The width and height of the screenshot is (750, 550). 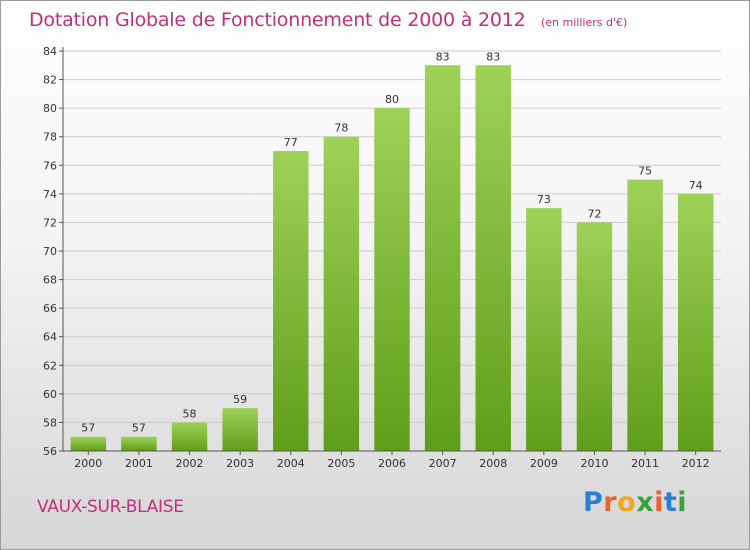 I want to click on x-tick-label-2006: 2006, so click(x=392, y=463).